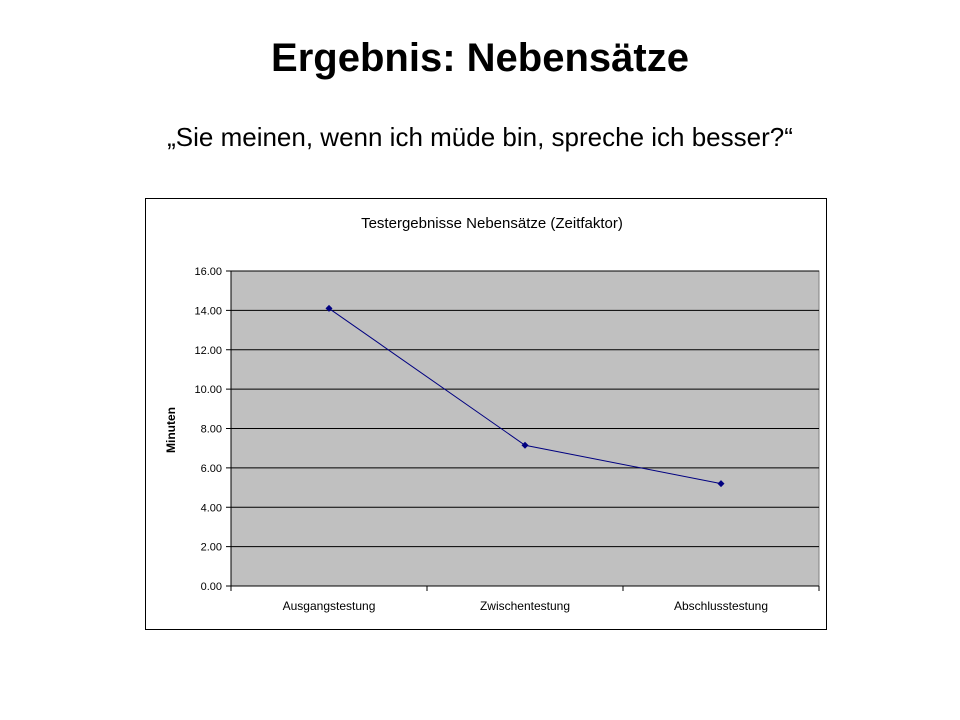 This screenshot has width=960, height=720. What do you see at coordinates (208, 351) in the screenshot?
I see `y-tick-label: 12.00` at bounding box center [208, 351].